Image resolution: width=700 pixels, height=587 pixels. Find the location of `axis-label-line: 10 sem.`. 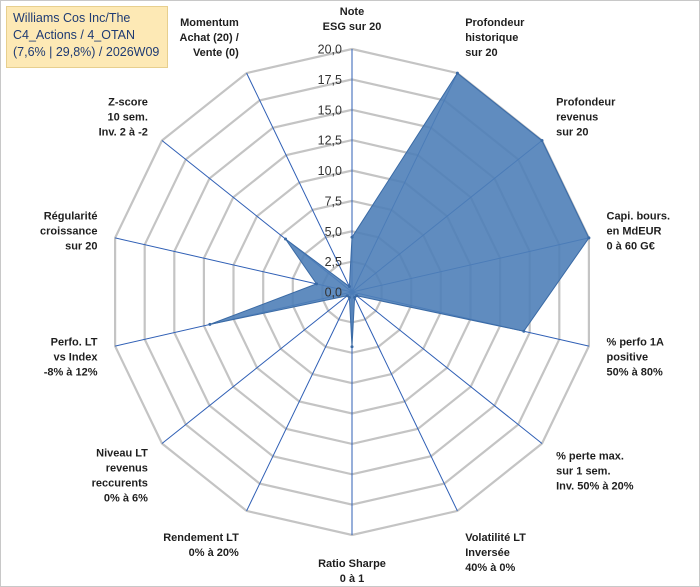

axis-label-line: 10 sem. is located at coordinates (128, 118).